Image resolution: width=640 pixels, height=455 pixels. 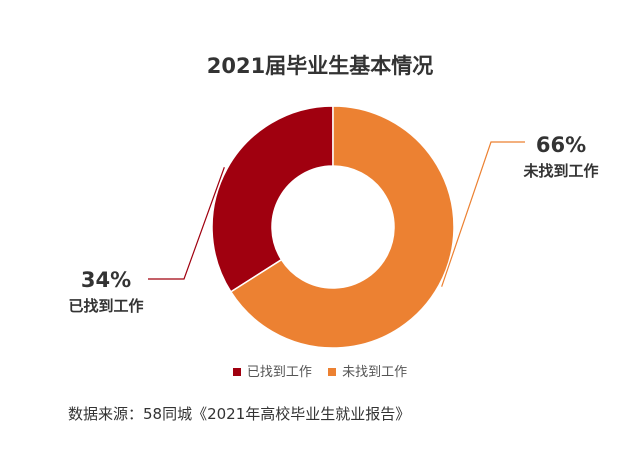 I want to click on legend-item-found: 已找到工作, so click(x=272, y=370).